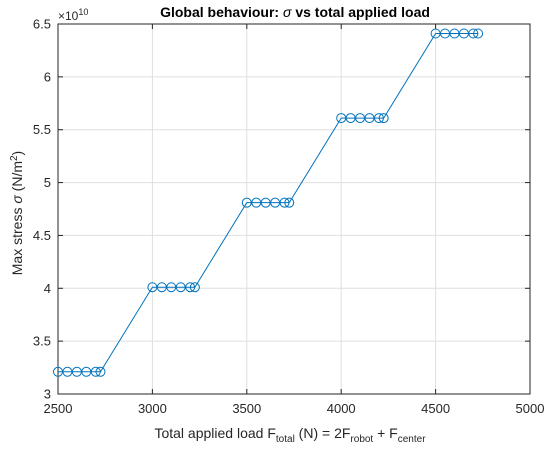  I want to click on y-tick-labels: 3 3.5 4 4.5 5 5.5 6 6.5, so click(42, 209).